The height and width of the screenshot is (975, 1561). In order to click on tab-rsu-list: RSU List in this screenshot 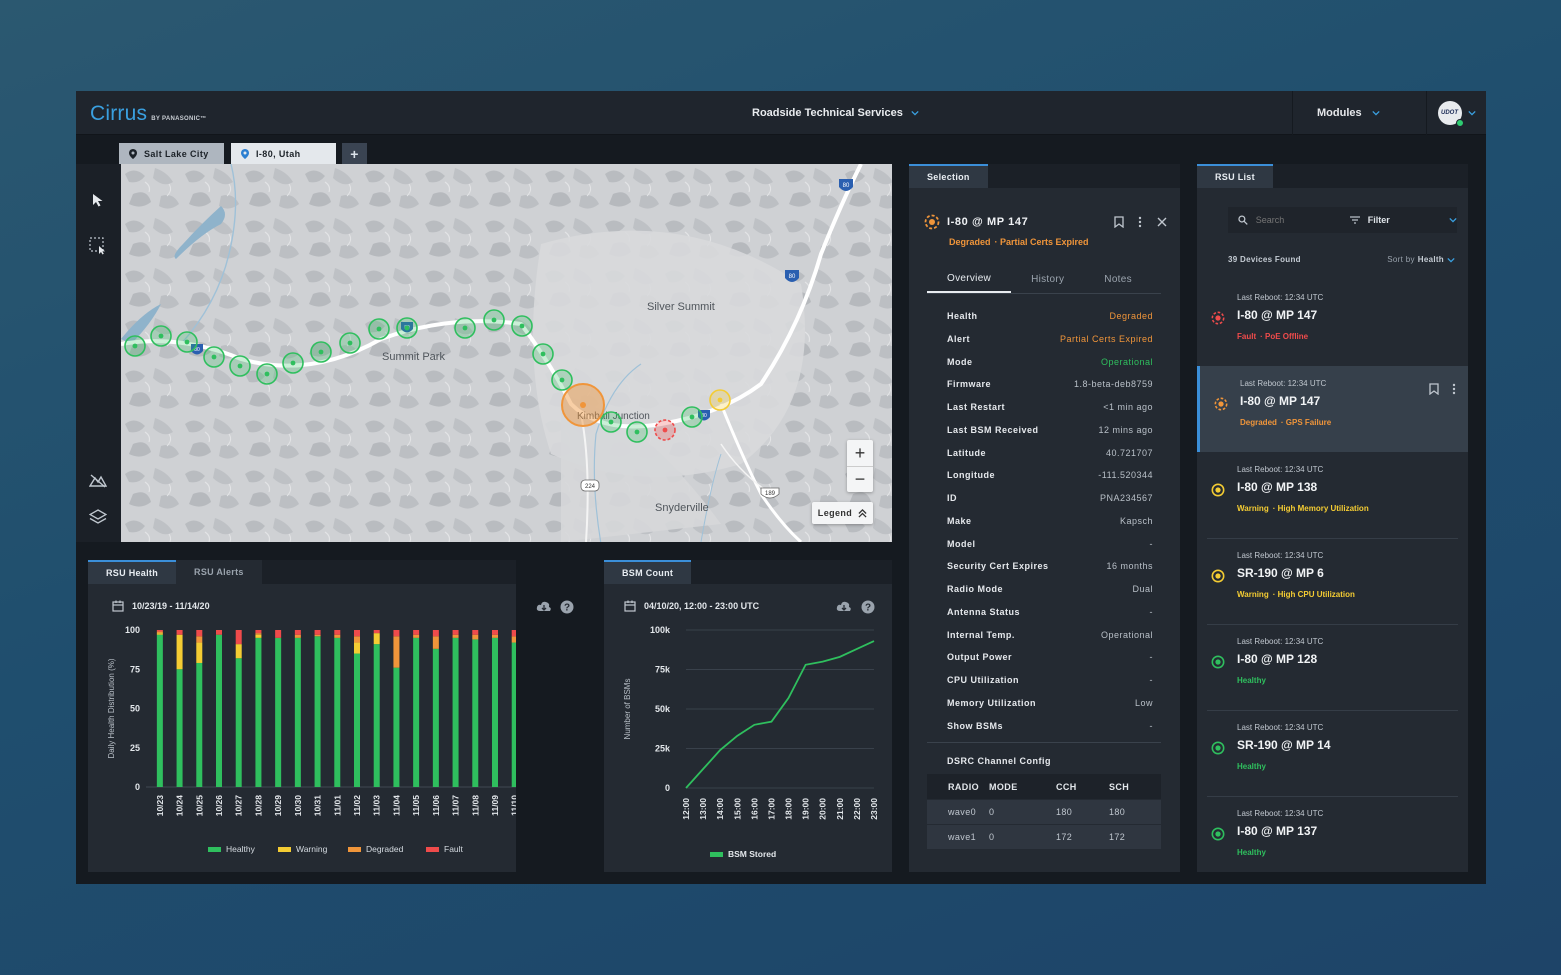, I will do `click(1235, 176)`.